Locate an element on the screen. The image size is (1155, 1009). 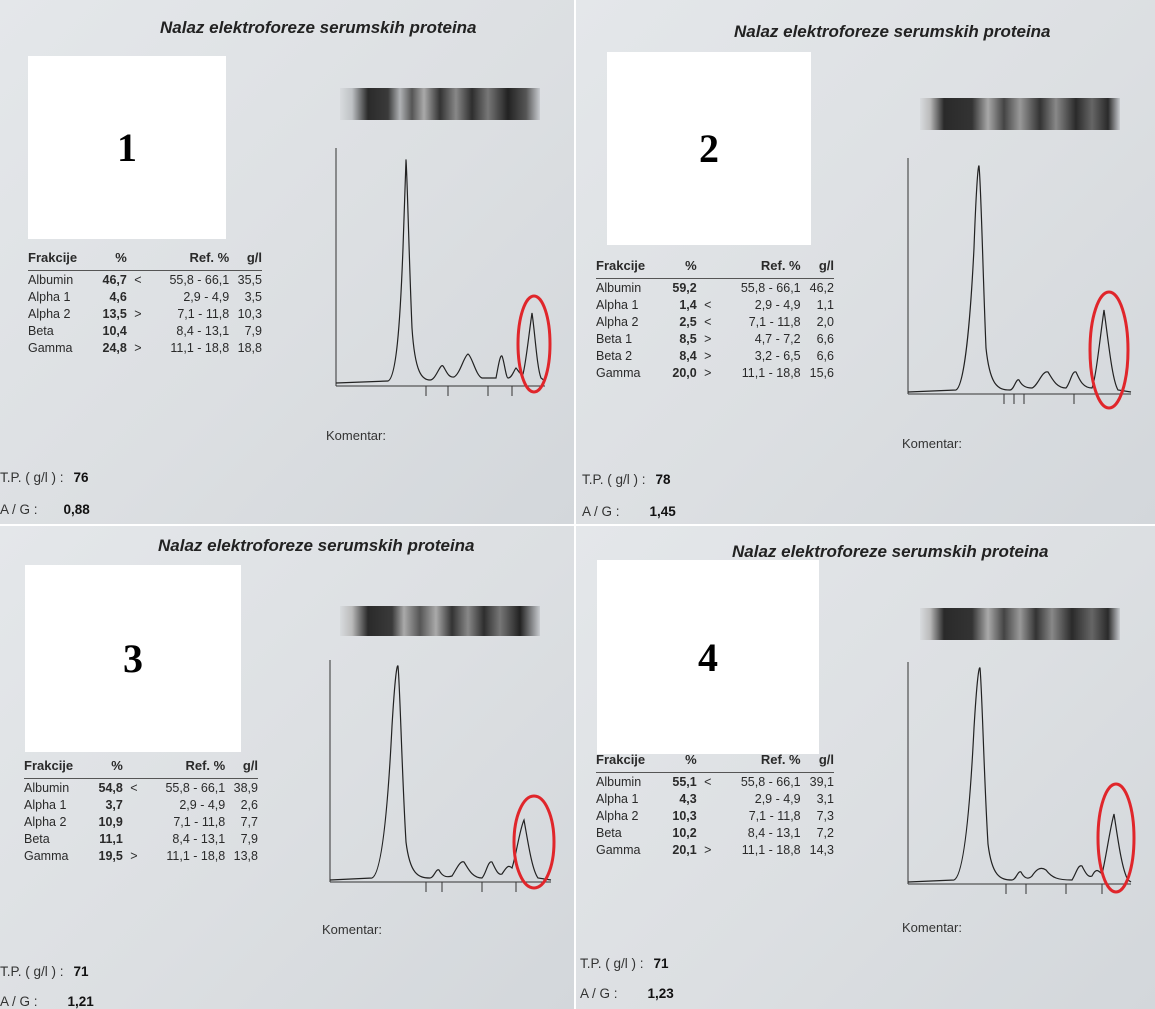
table-row: Beta 10,4 8,4 - 13,1 7,9 is located at coordinates (145, 330).